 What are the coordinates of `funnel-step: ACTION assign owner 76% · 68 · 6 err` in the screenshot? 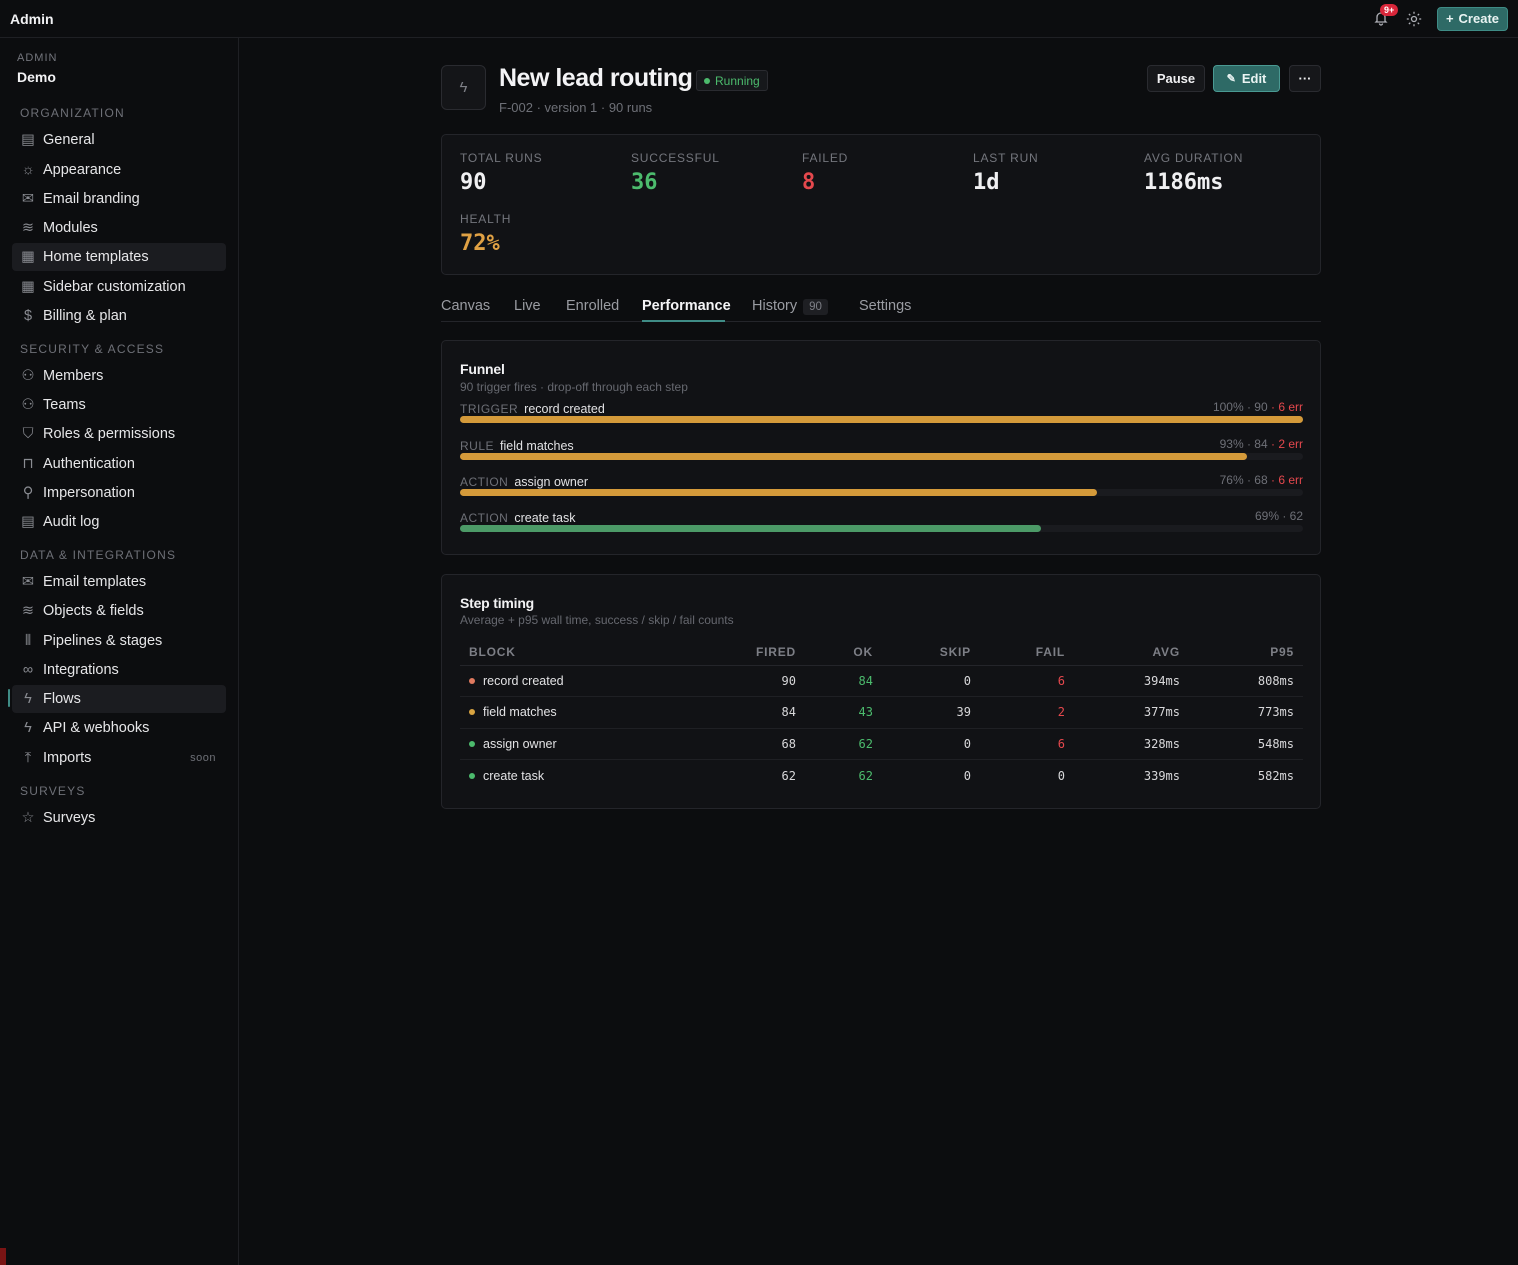 It's located at (881, 488).